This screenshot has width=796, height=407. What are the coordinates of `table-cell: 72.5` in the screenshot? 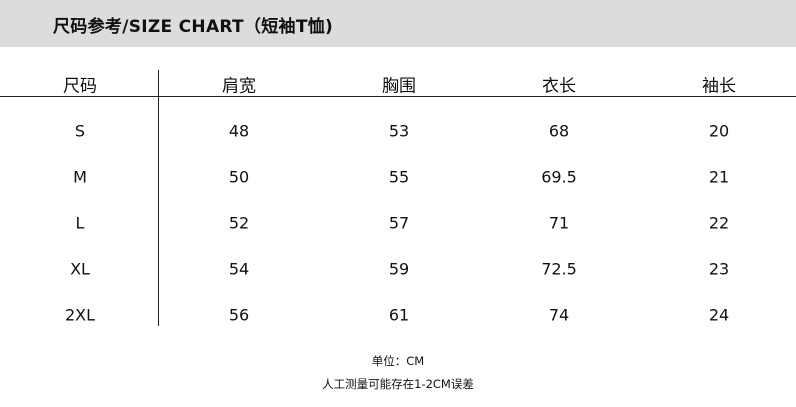 It's located at (559, 269).